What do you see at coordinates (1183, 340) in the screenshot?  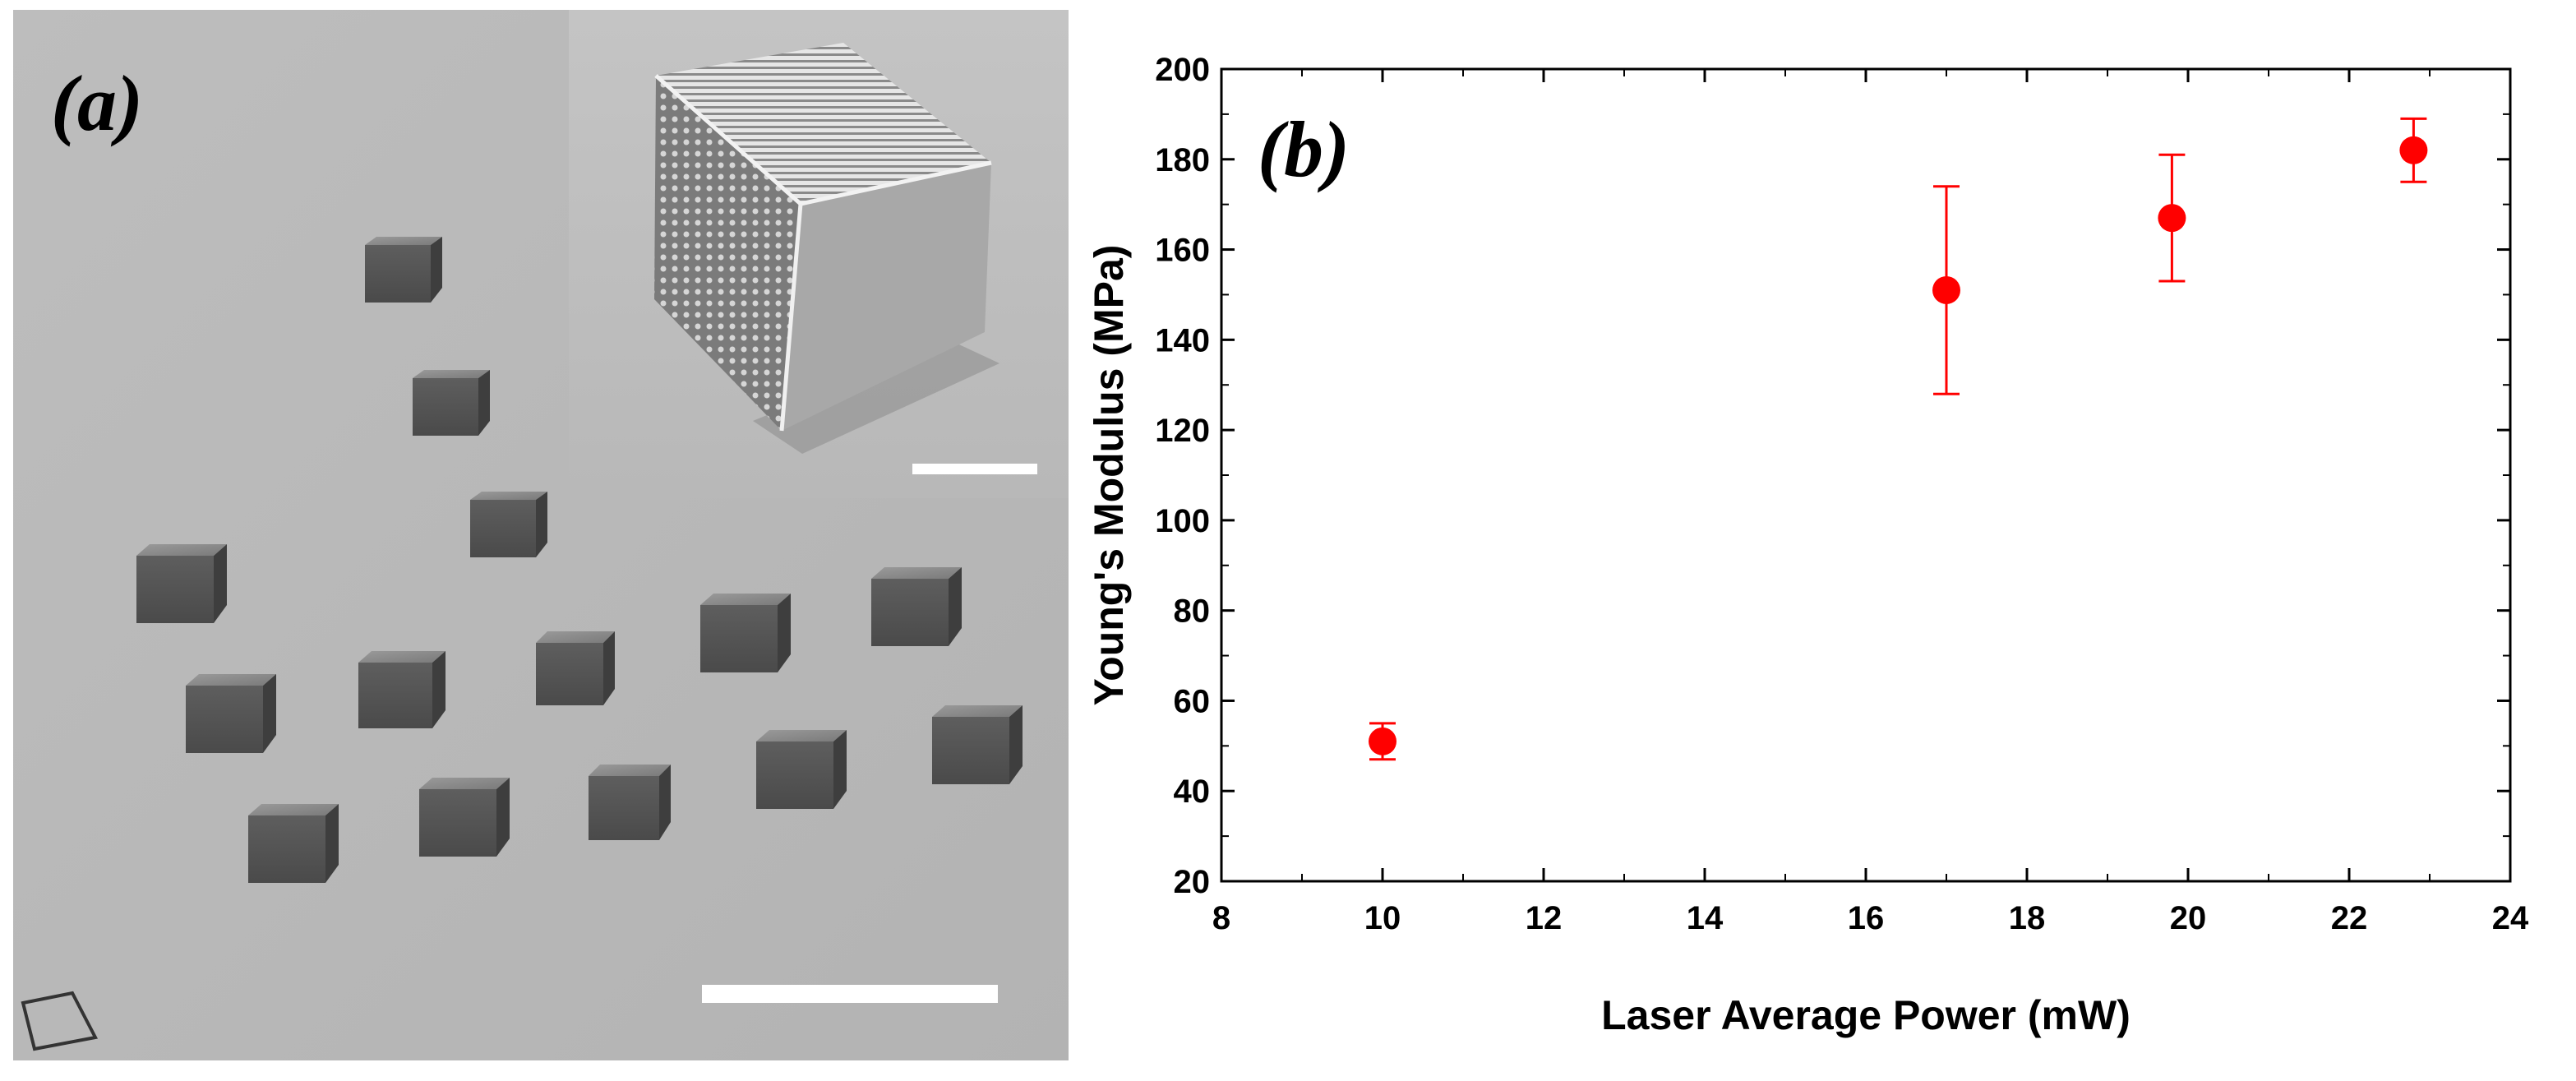 I see `y-tick-label: 140` at bounding box center [1183, 340].